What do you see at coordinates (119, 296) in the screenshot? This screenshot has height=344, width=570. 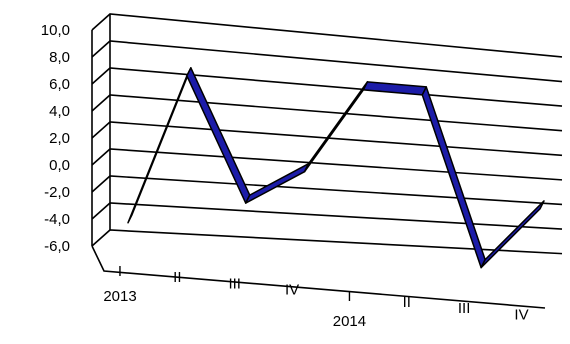 I see `x-year-label: 2013` at bounding box center [119, 296].